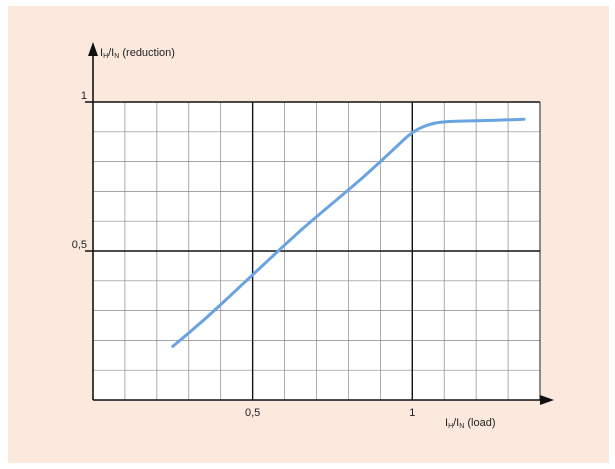  I want to click on y-tick-label: 0,5, so click(79, 245).